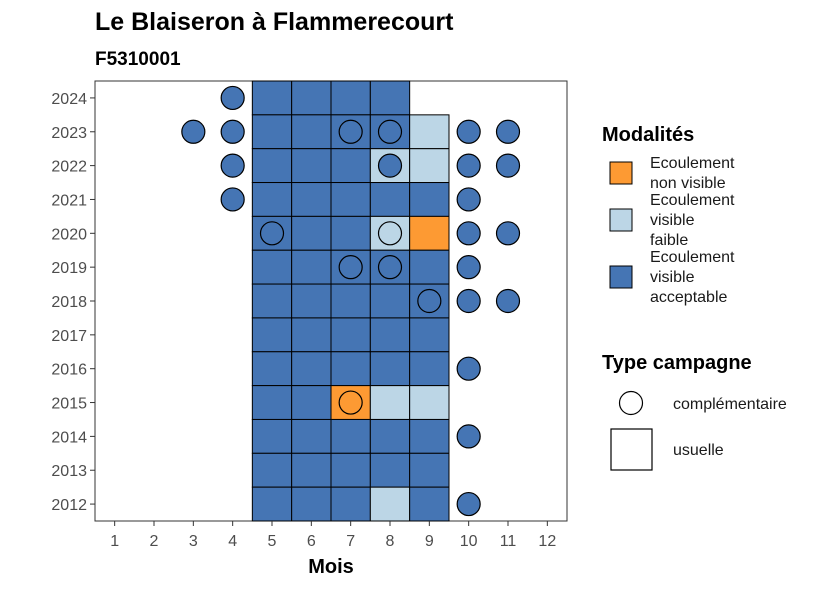  What do you see at coordinates (469, 541) in the screenshot?
I see `x-tick-label-10: 10` at bounding box center [469, 541].